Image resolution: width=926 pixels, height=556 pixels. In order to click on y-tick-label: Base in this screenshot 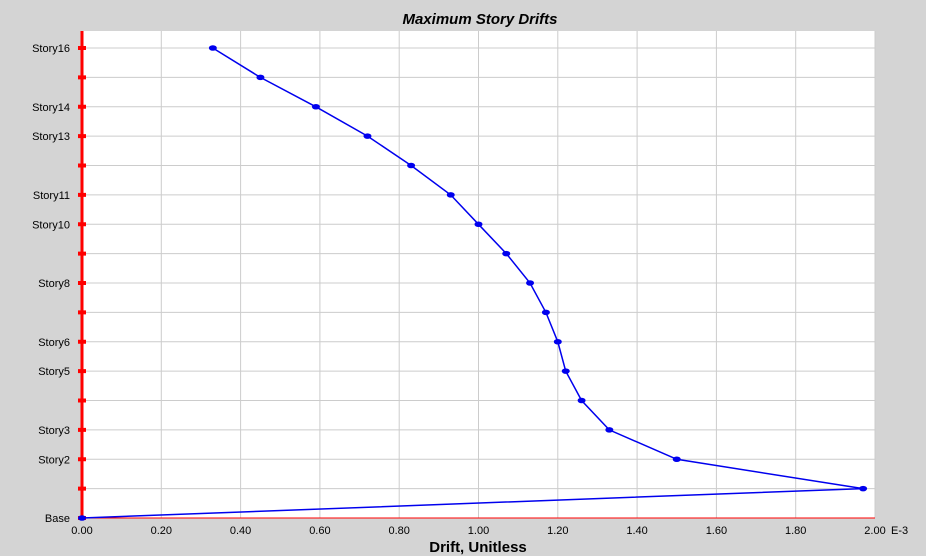, I will do `click(57, 519)`.